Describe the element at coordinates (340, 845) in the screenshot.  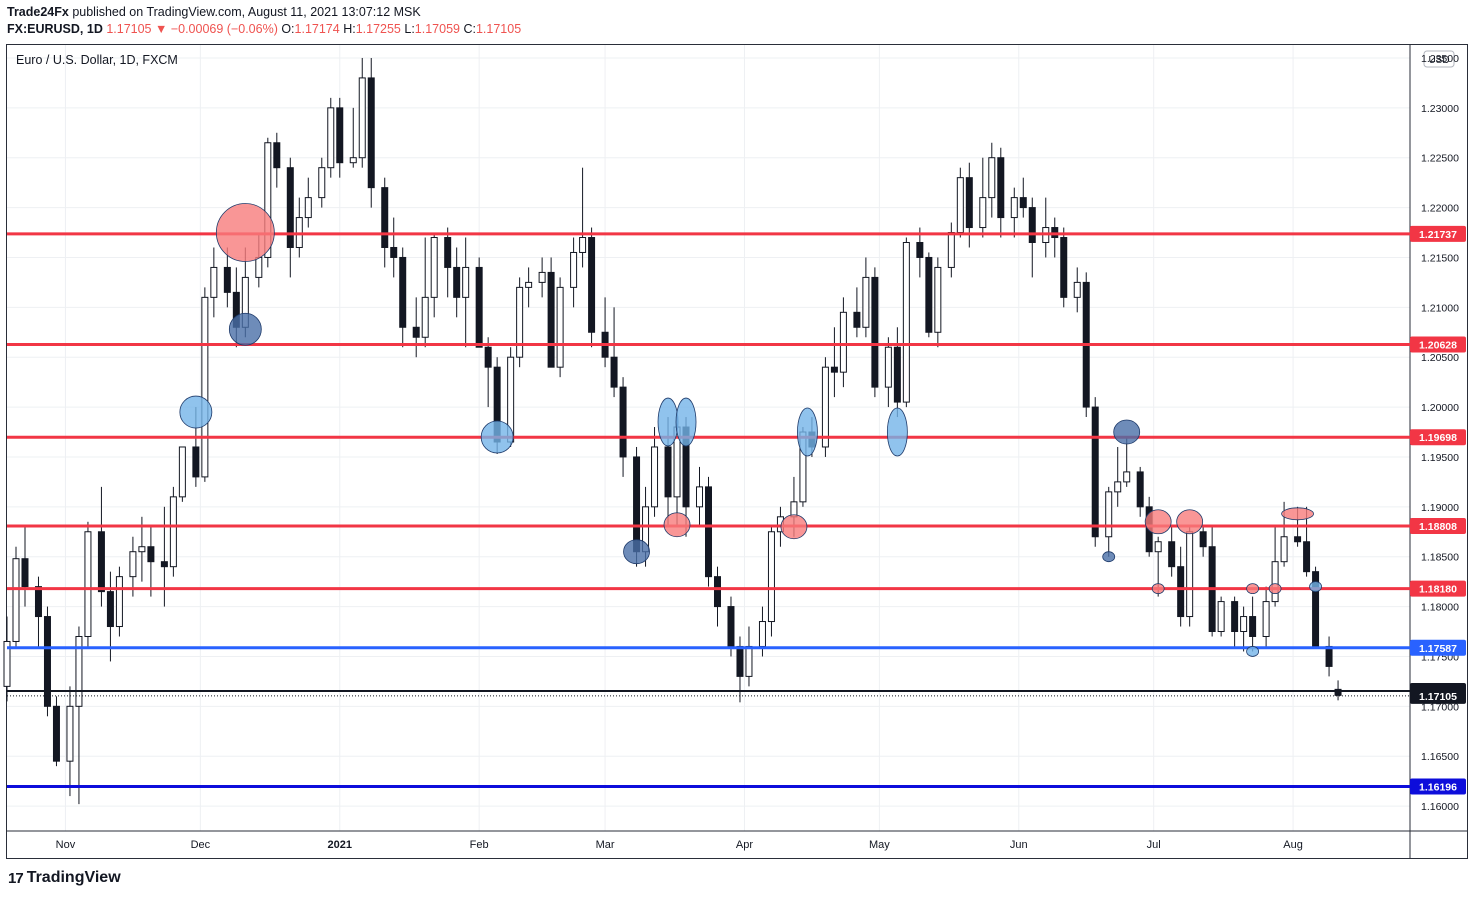
I see `x-tick-label: 2021` at that location.